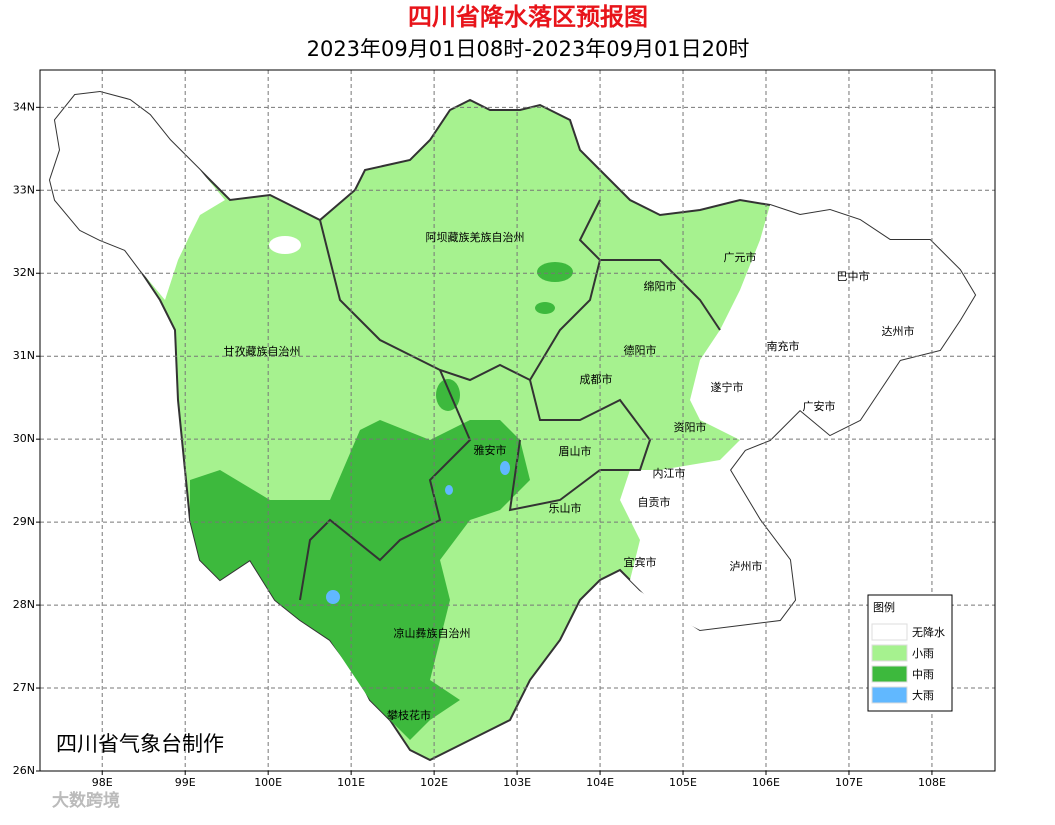 This screenshot has height=825, width=1055. I want to click on x-tick-label: 108E, so click(932, 782).